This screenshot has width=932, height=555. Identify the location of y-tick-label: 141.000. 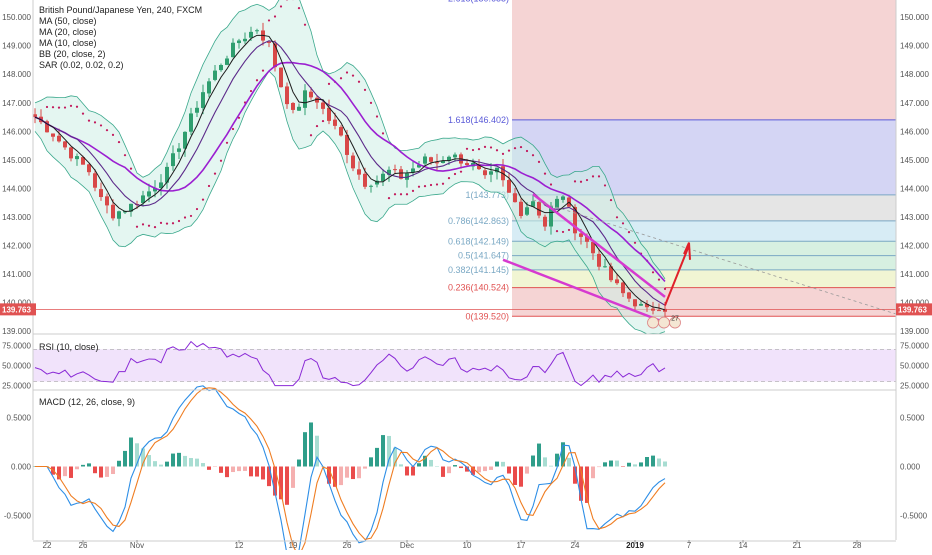
(16, 274).